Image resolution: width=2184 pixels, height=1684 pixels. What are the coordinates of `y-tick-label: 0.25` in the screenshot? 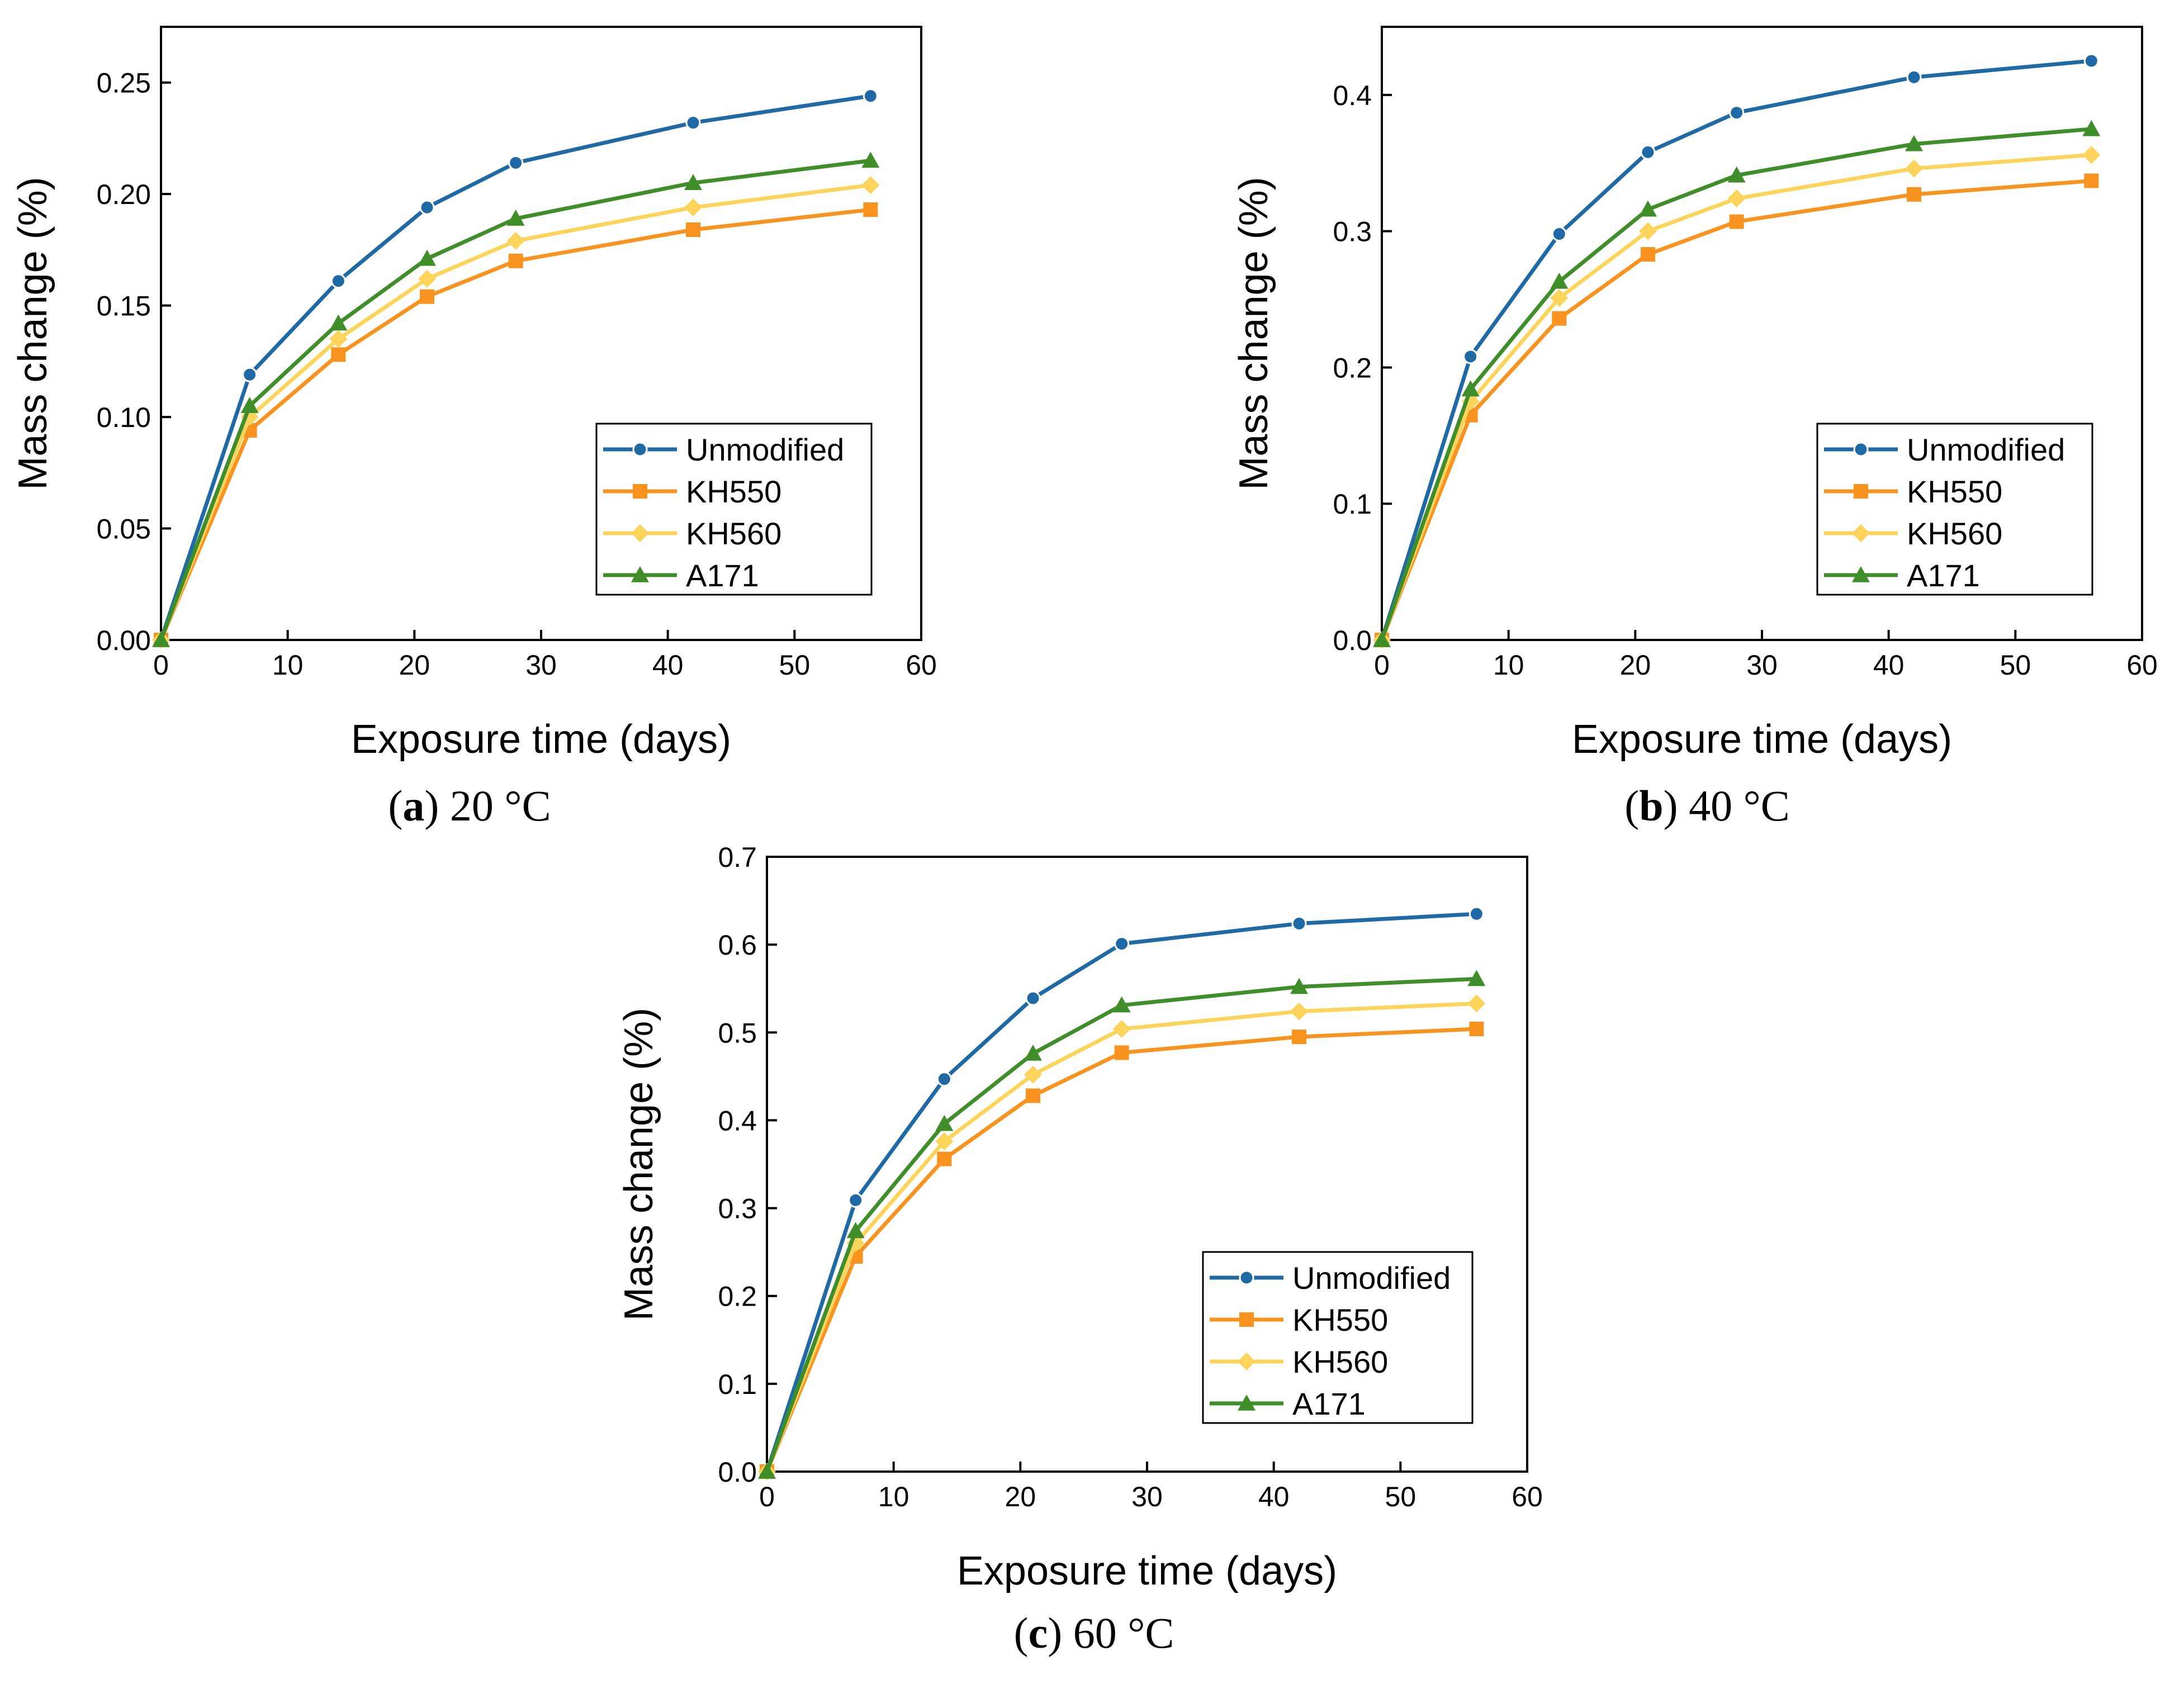 It's located at (124, 83).